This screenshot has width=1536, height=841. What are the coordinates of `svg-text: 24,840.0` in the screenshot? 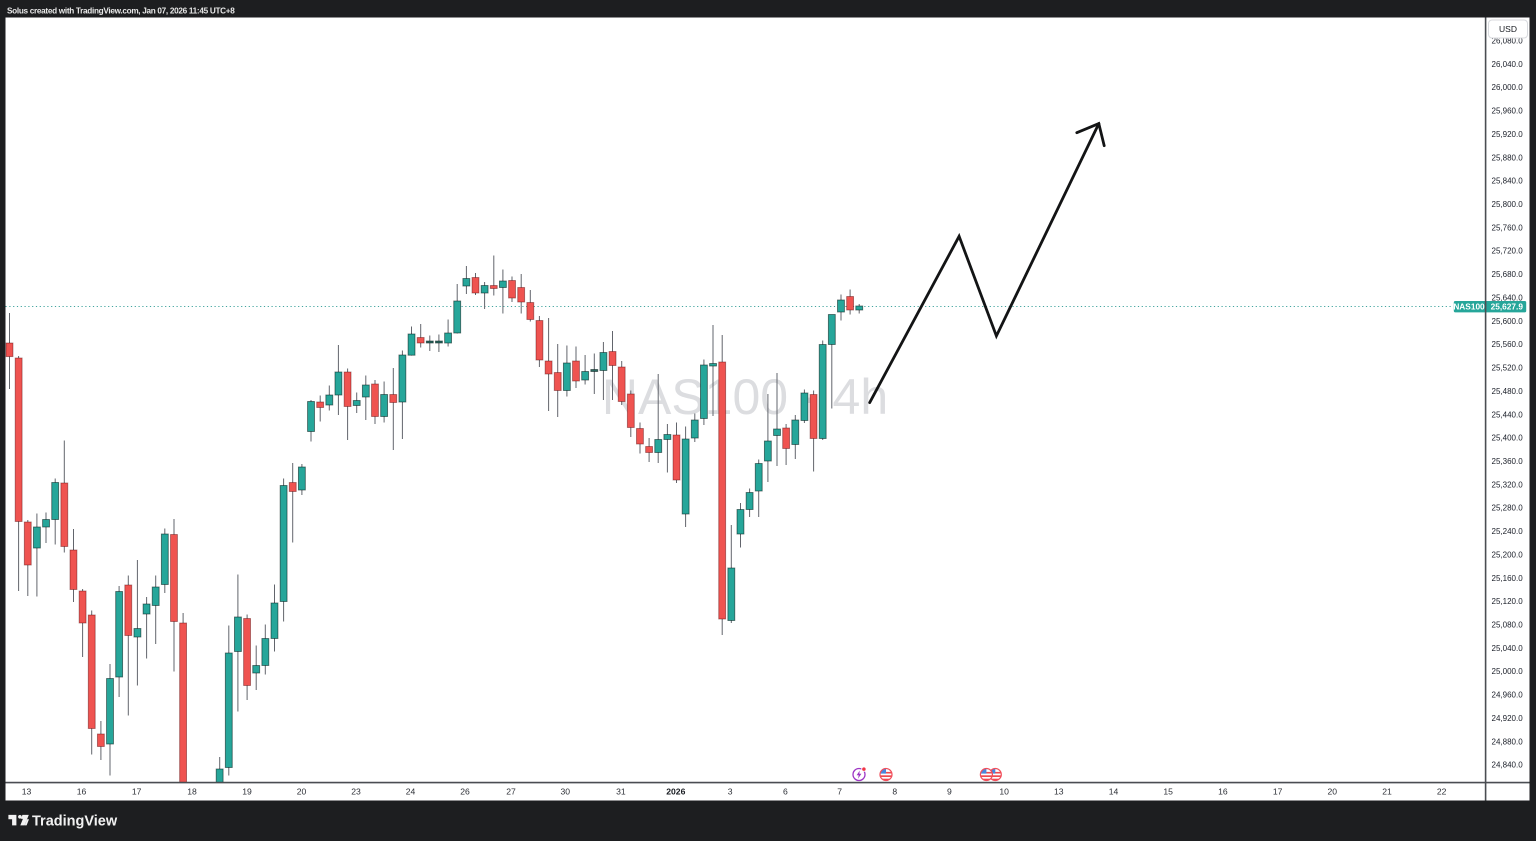 It's located at (1508, 765).